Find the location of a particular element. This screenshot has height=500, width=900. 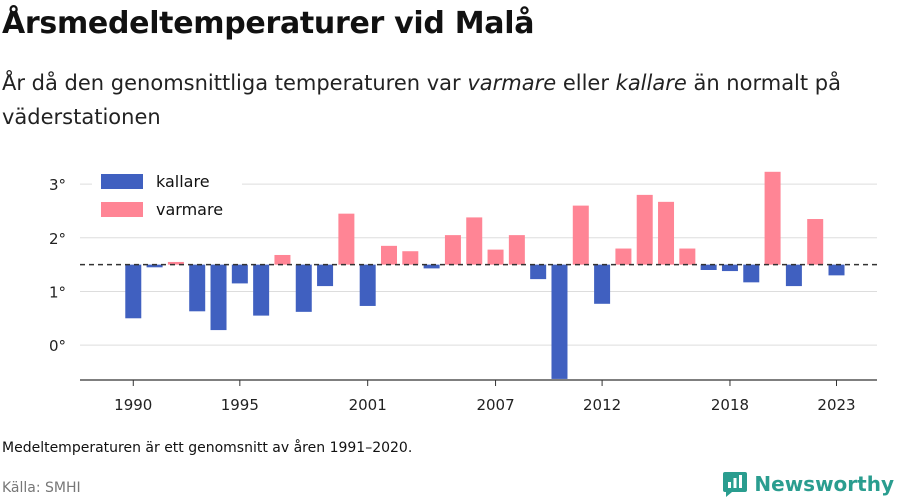

bar-1996 is located at coordinates (261, 290).